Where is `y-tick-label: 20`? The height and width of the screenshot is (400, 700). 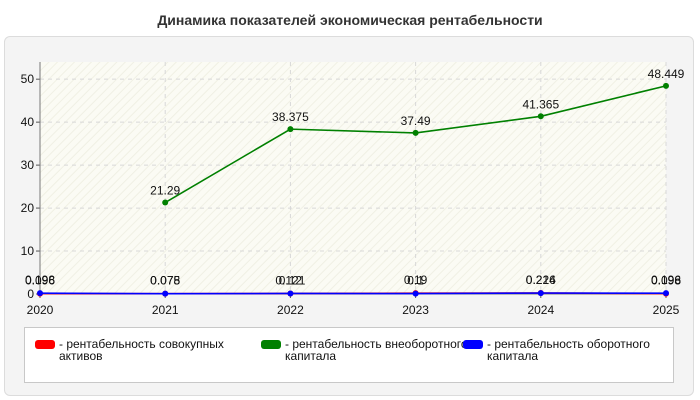
y-tick-label: 20 is located at coordinates (28, 208).